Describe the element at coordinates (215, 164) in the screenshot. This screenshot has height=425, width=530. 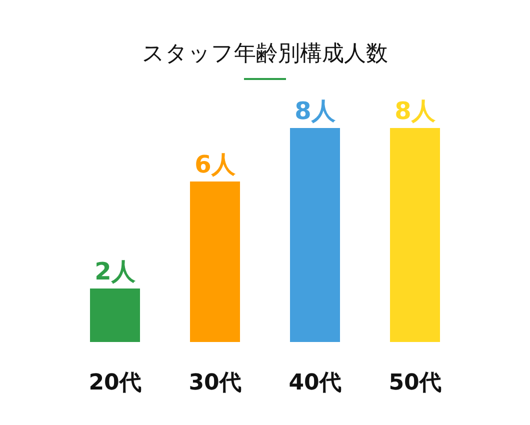
I see `data-label: 6人` at that location.